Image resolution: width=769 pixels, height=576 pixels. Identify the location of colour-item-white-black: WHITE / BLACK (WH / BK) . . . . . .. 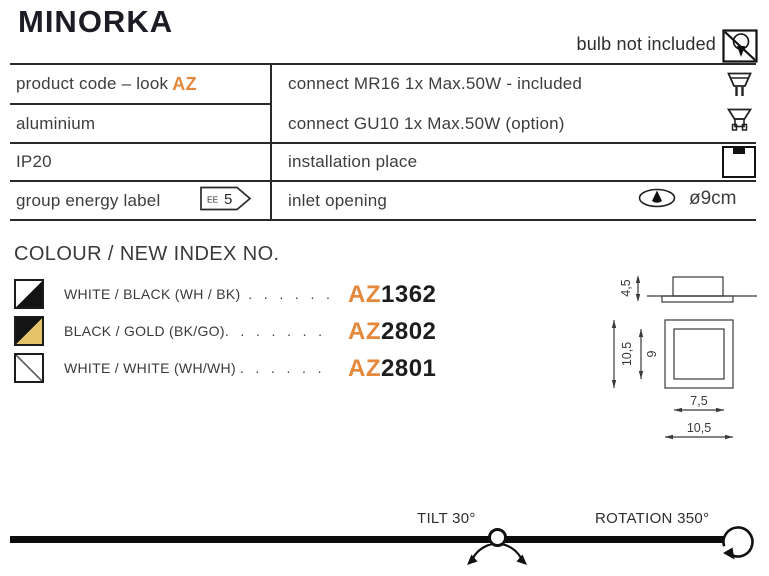
(172, 294).